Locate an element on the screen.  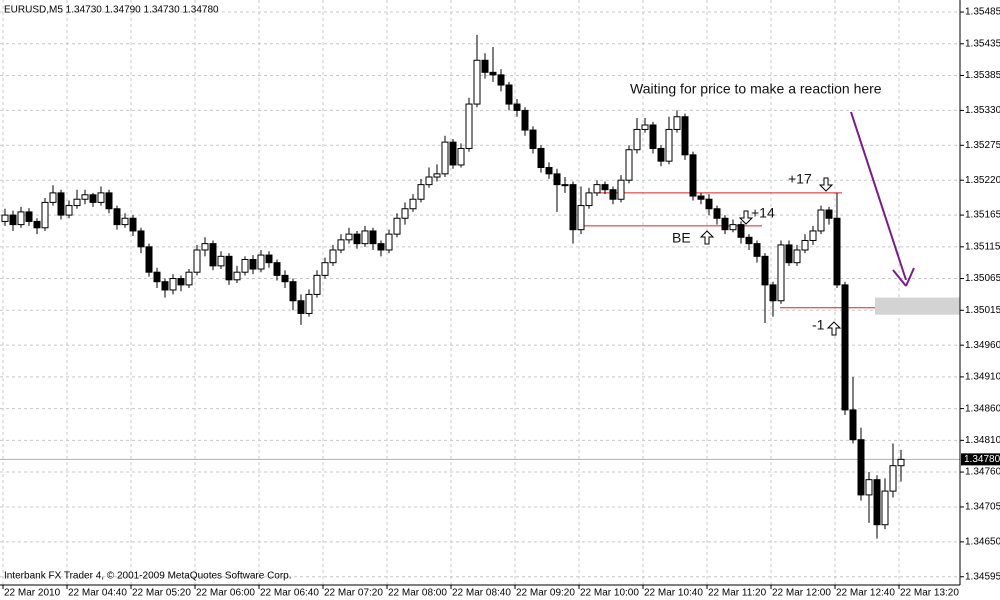
y-tick-label: 1.35015 is located at coordinates (982, 310).